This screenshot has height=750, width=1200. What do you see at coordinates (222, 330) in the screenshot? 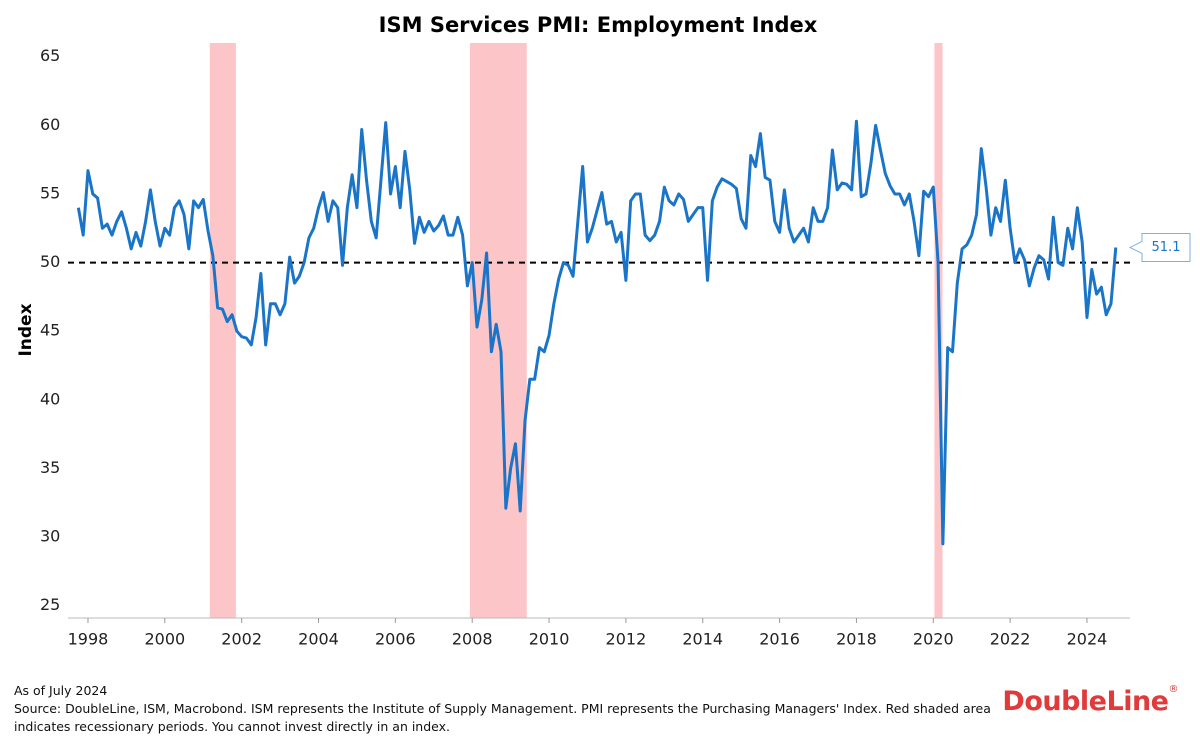
I see `recession-band` at bounding box center [222, 330].